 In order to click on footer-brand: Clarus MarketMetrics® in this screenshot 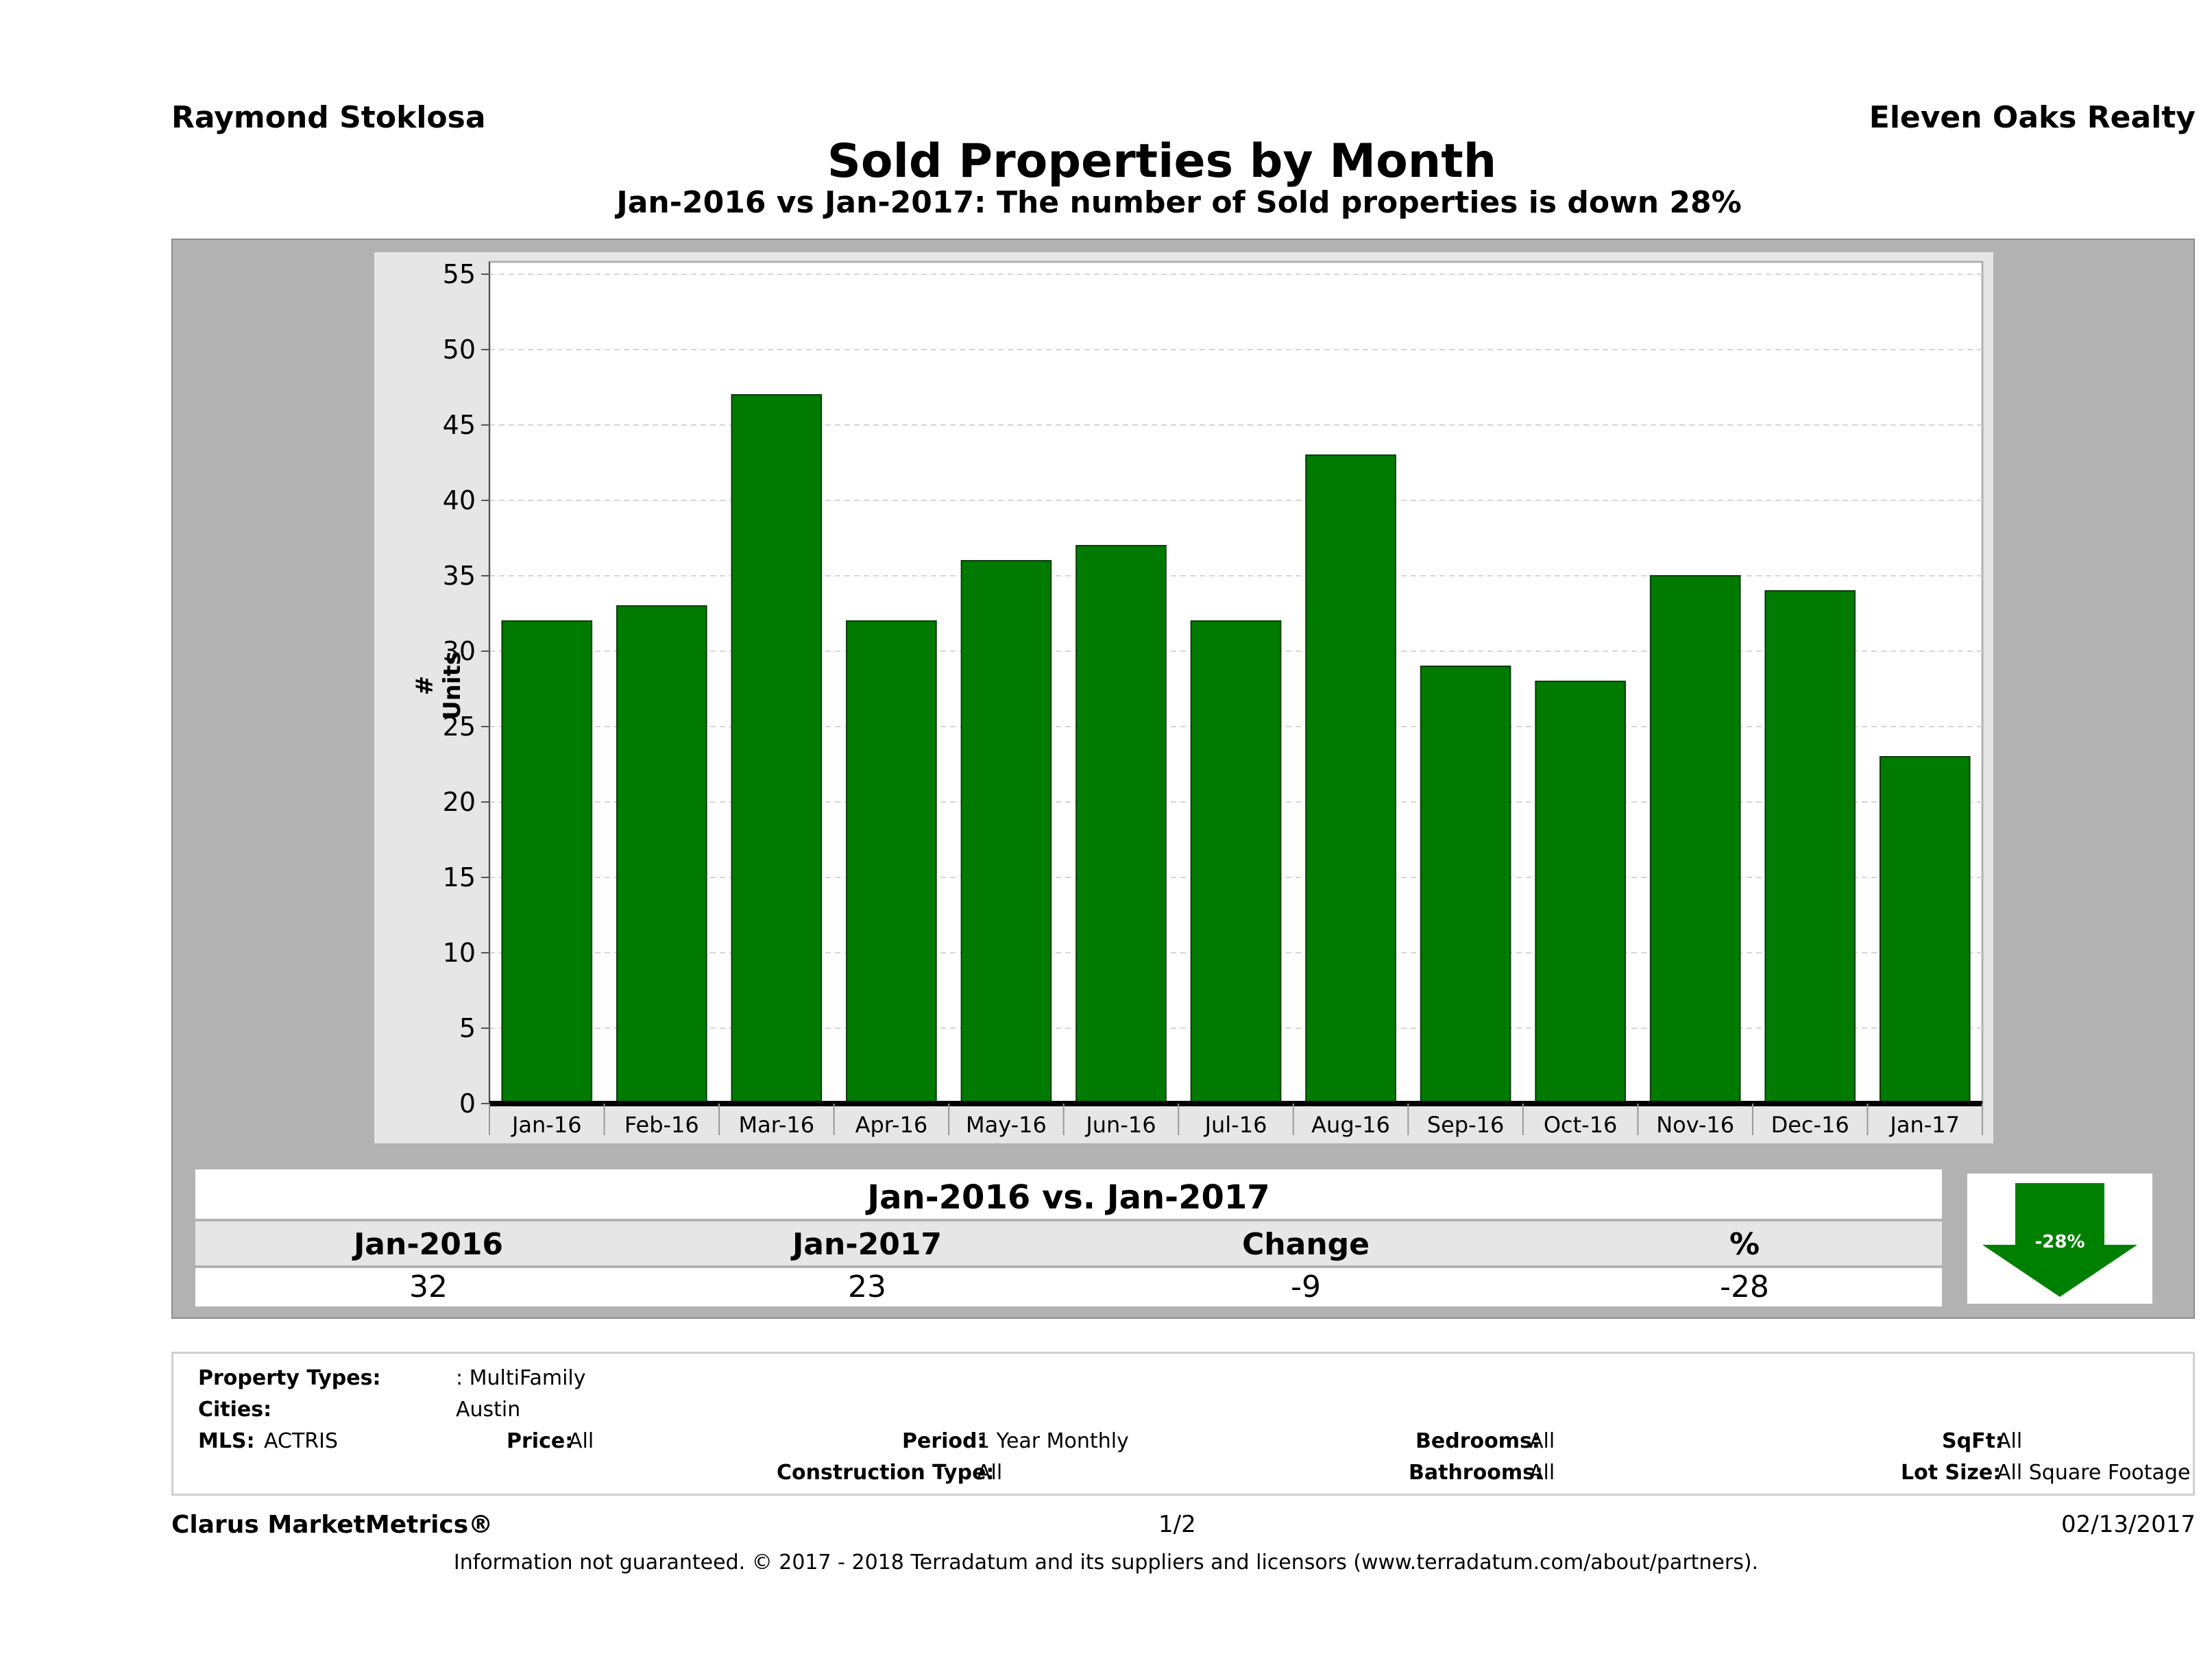, I will do `click(332, 1525)`.